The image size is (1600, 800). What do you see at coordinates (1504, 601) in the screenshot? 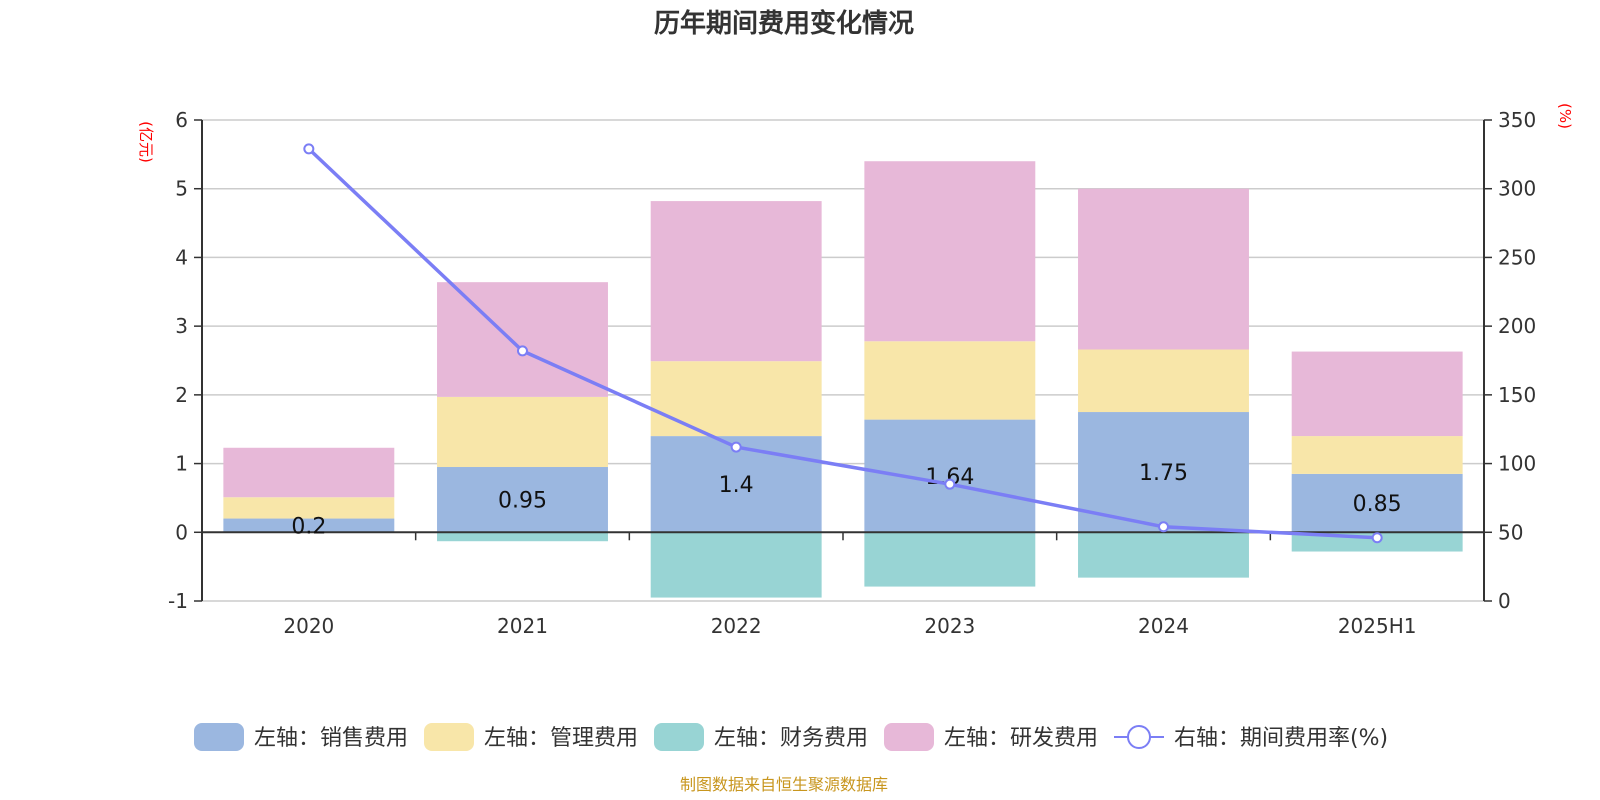
I see `right-axis-tick-label: 0` at bounding box center [1504, 601].